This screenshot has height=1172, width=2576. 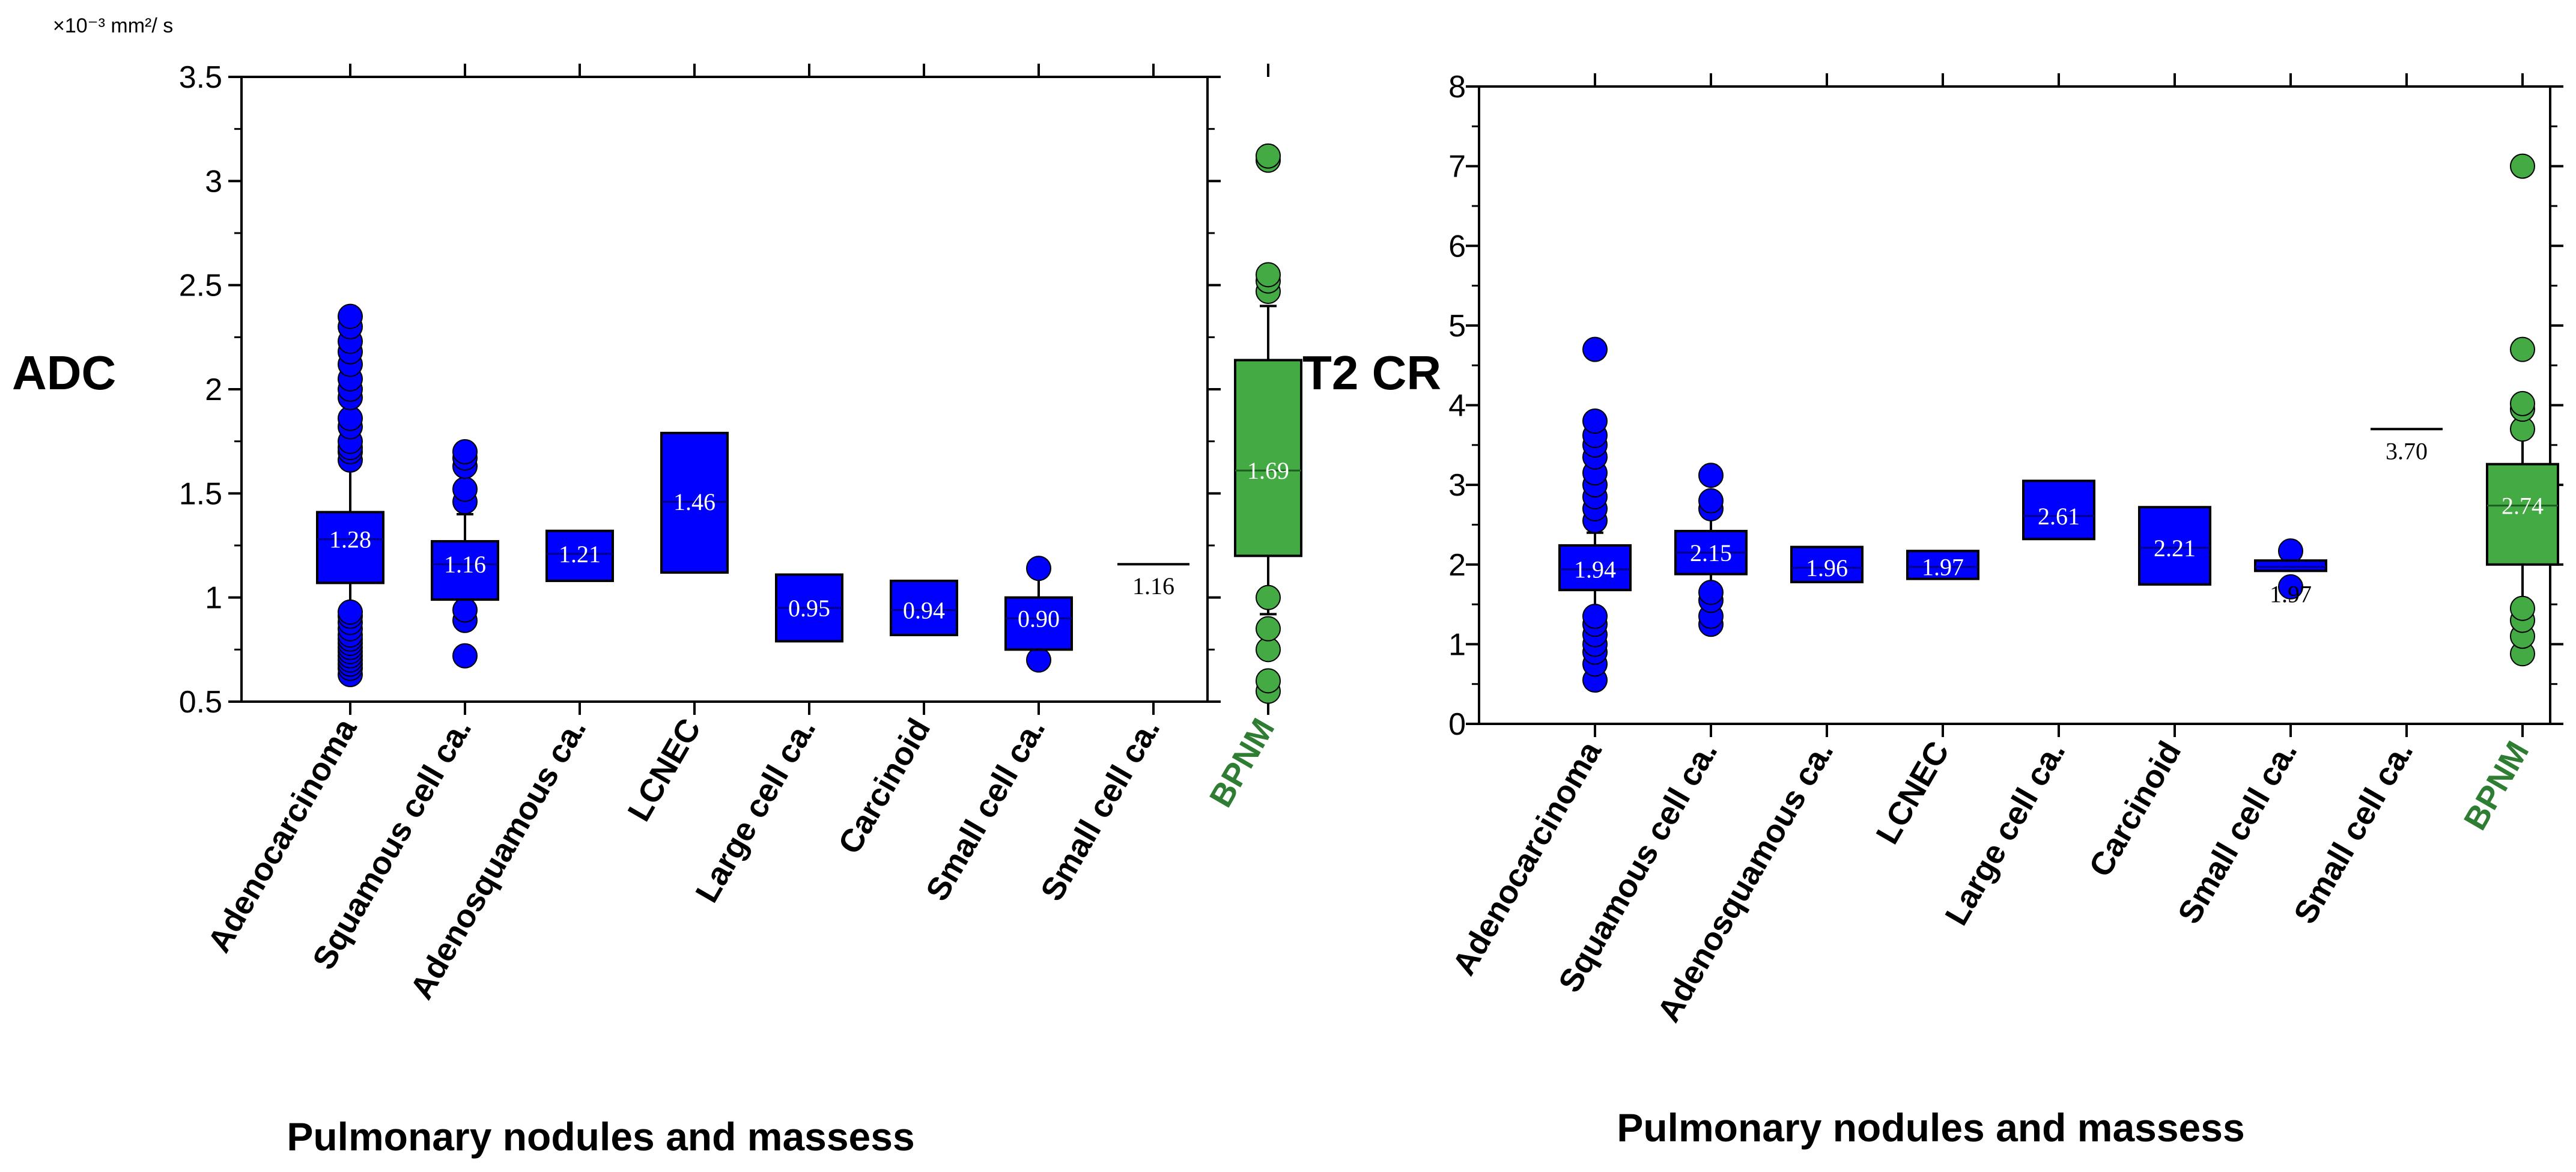 What do you see at coordinates (64, 372) in the screenshot?
I see `adc-axis-title: ADC` at bounding box center [64, 372].